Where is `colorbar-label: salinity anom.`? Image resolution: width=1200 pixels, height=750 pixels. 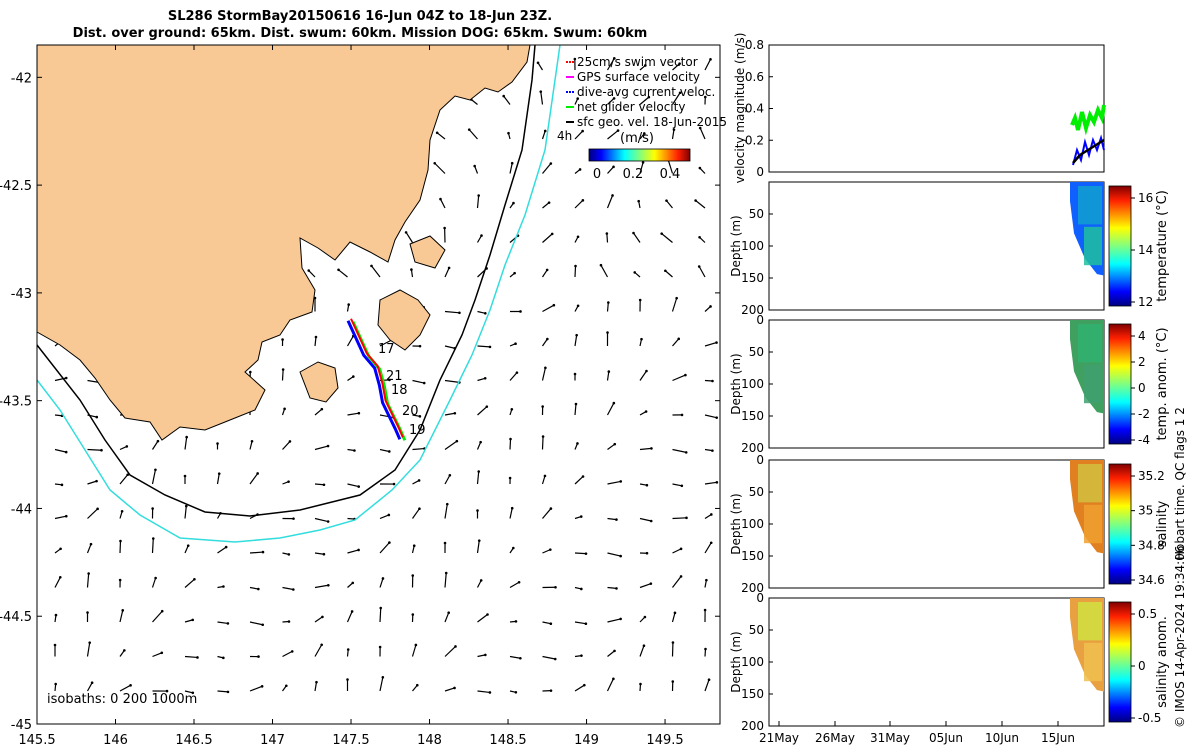 colorbar-label: salinity anom. is located at coordinates (1162, 662).